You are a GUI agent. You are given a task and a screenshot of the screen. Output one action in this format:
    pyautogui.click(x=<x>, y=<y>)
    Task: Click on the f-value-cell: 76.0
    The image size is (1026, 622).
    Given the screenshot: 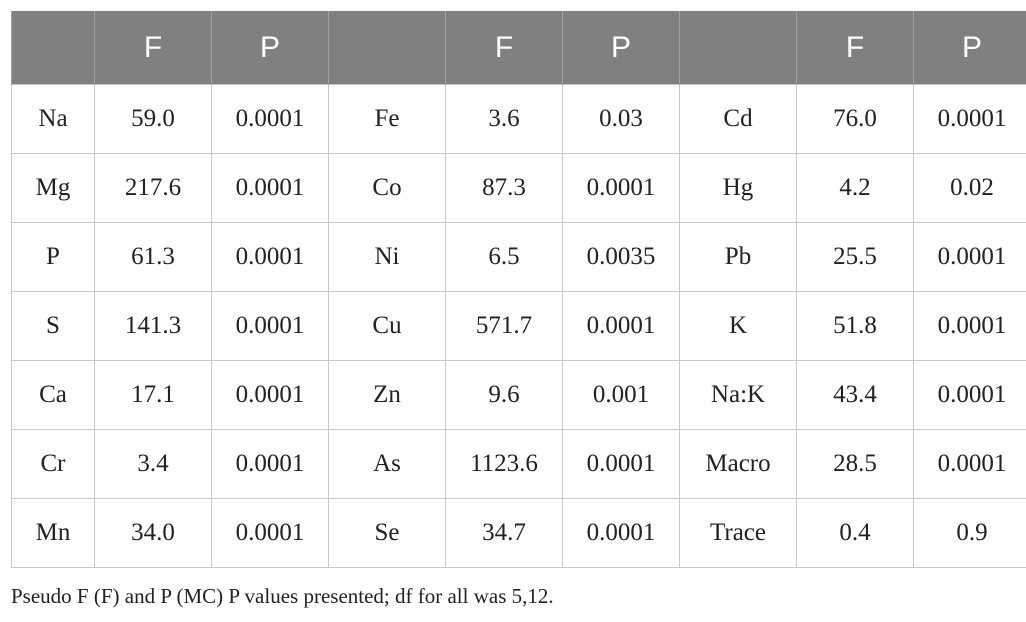 What is the action you would take?
    pyautogui.click(x=855, y=119)
    